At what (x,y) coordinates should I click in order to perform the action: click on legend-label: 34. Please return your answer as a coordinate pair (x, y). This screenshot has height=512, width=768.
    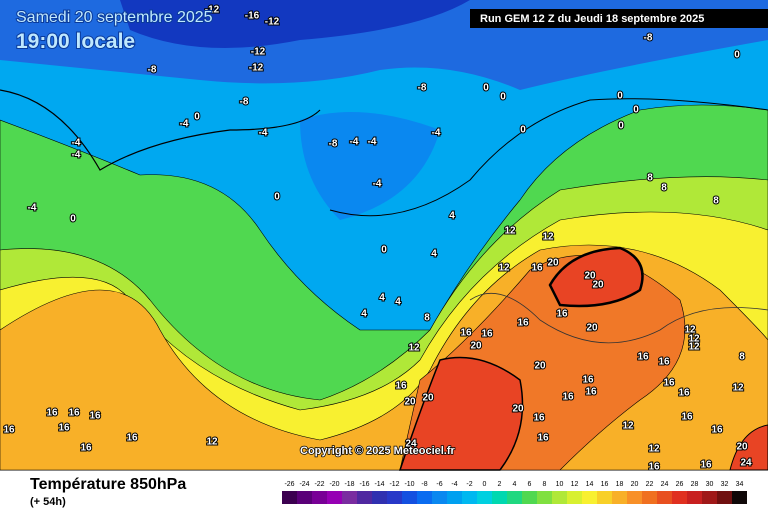
    Looking at the image, I should click on (740, 484).